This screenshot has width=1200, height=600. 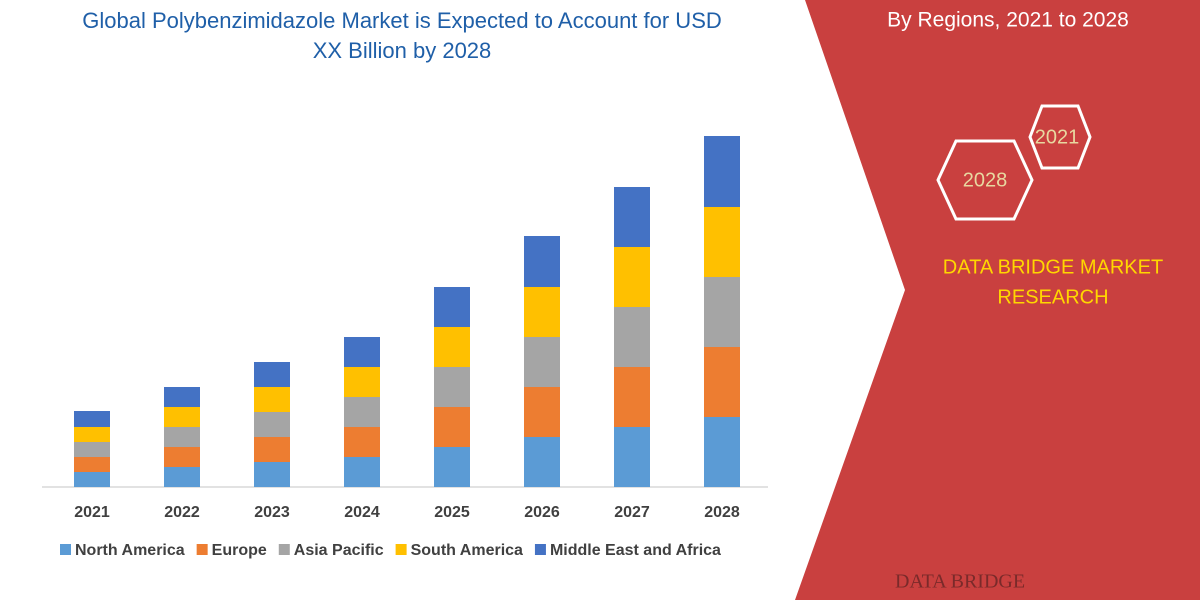 What do you see at coordinates (960, 582) in the screenshot?
I see `logo-text: DATA BRIDGE` at bounding box center [960, 582].